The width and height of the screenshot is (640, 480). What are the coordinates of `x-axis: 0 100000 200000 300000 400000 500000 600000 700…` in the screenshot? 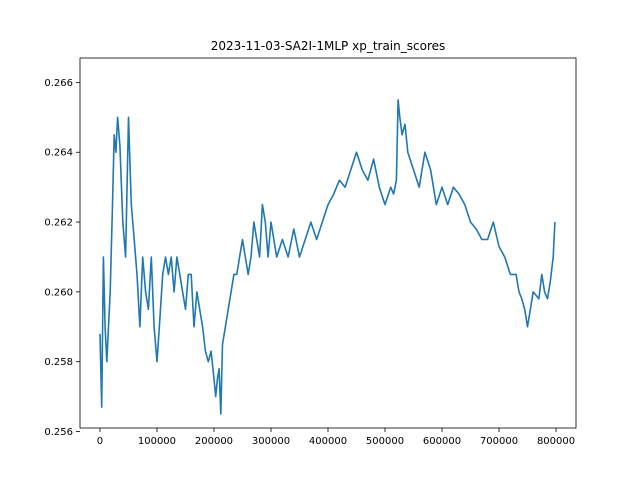 It's located at (336, 437).